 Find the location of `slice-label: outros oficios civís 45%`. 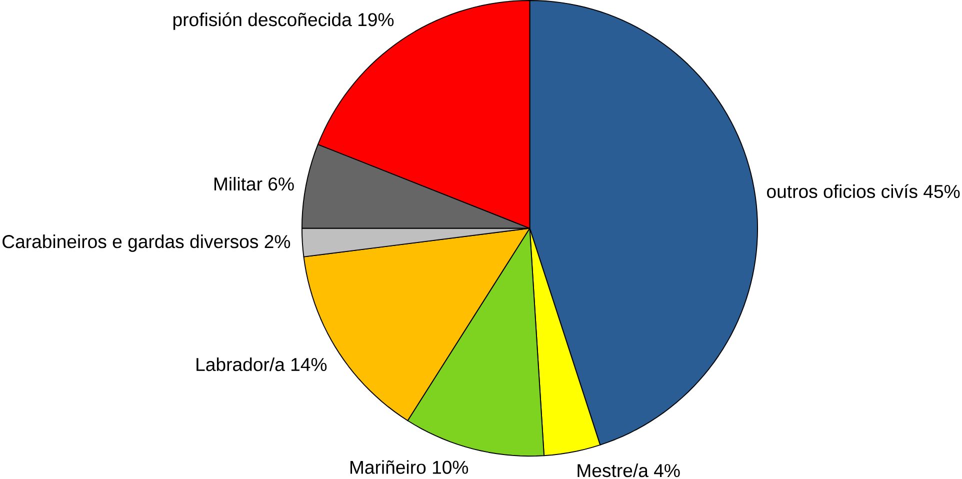

slice-label: outros oficios civís 45% is located at coordinates (863, 191).